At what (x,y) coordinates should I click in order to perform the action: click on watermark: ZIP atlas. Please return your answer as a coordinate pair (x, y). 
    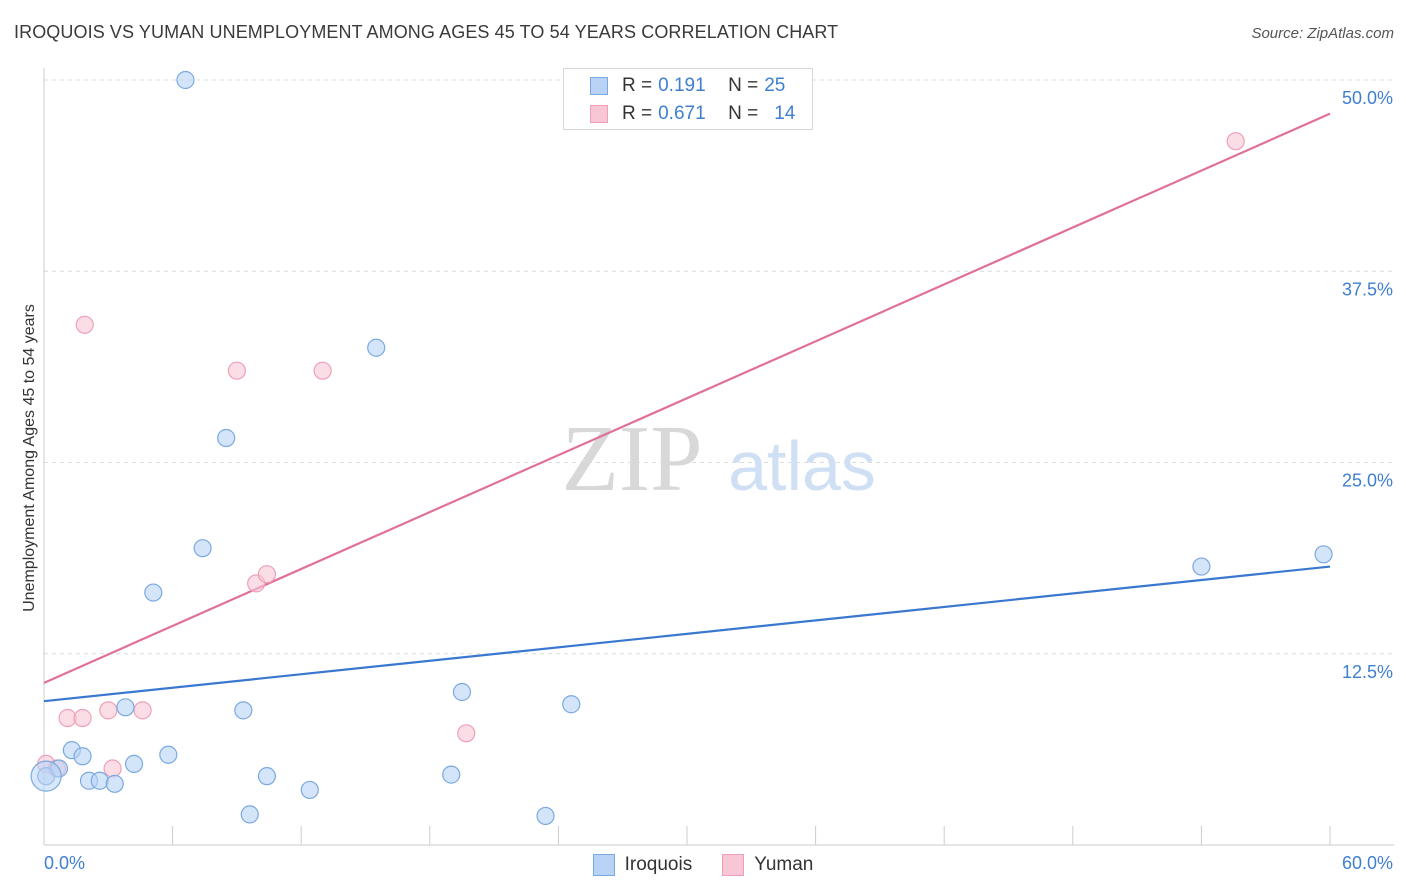
    Looking at the image, I should click on (719, 459).